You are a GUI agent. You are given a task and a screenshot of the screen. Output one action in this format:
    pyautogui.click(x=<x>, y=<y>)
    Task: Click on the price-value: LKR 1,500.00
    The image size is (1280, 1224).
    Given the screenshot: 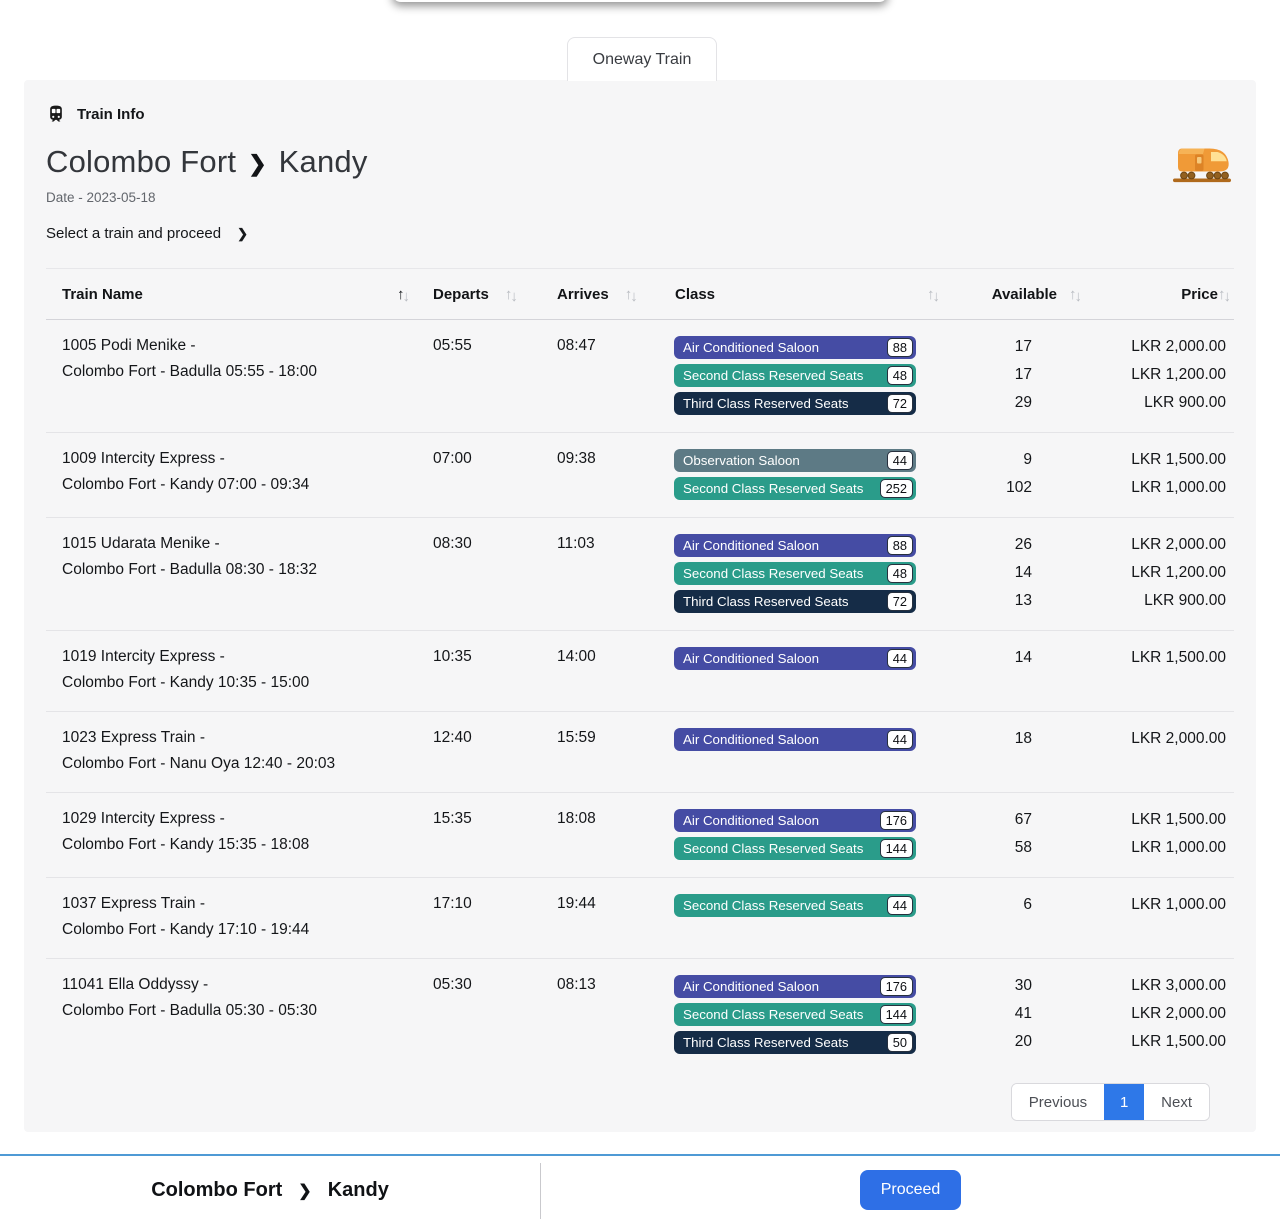 What is the action you would take?
    pyautogui.click(x=1178, y=1041)
    